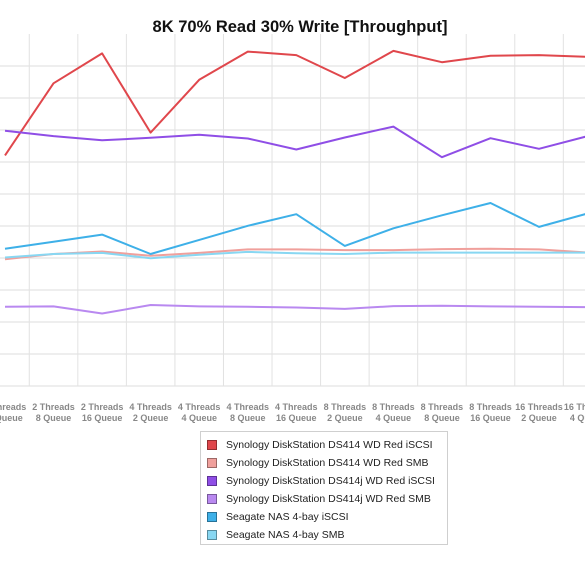 The width and height of the screenshot is (585, 575). I want to click on legend-item: Synology DiskStation DS414j WD Red iSCSI, so click(324, 481).